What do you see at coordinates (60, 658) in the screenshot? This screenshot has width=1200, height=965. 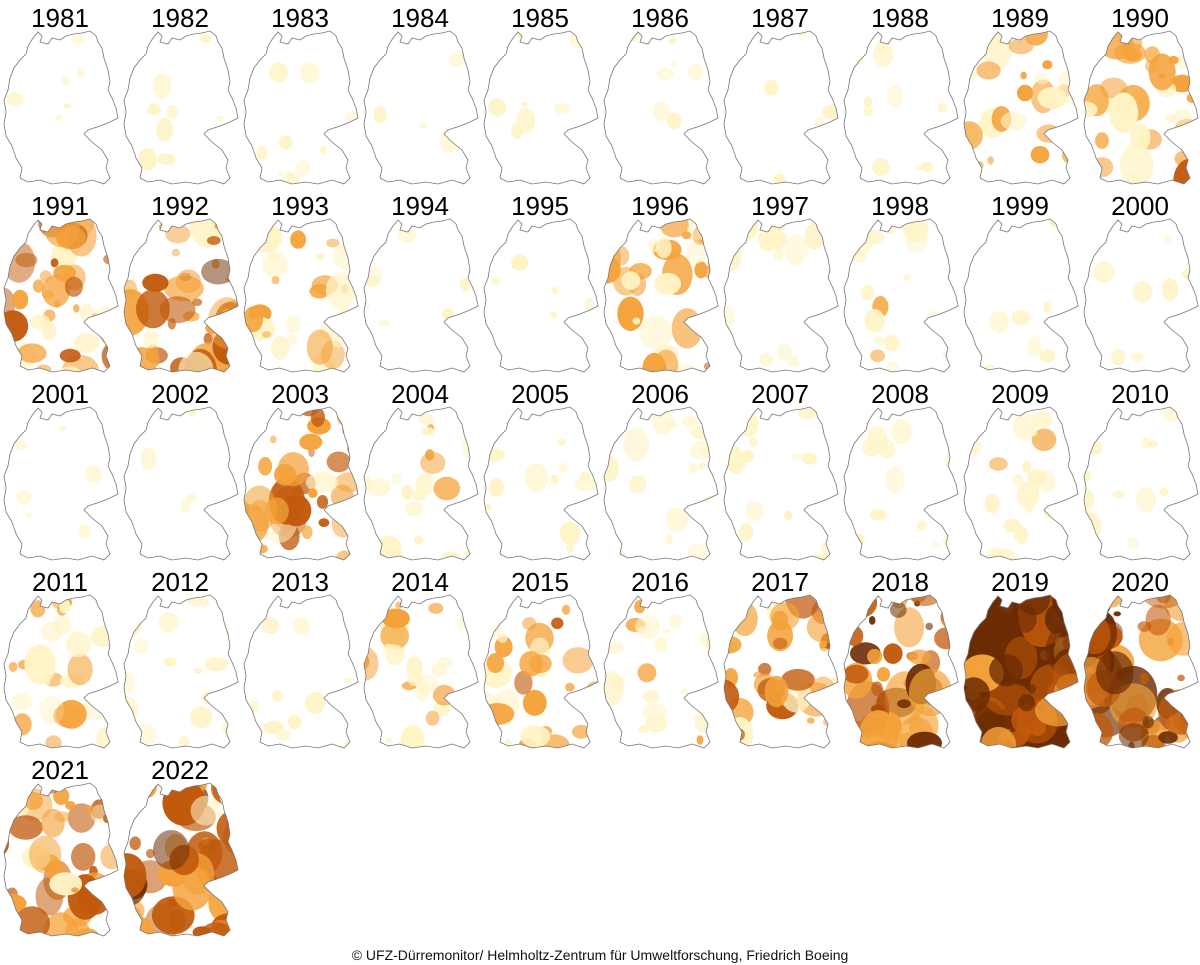 I see `year-panel: 2011` at bounding box center [60, 658].